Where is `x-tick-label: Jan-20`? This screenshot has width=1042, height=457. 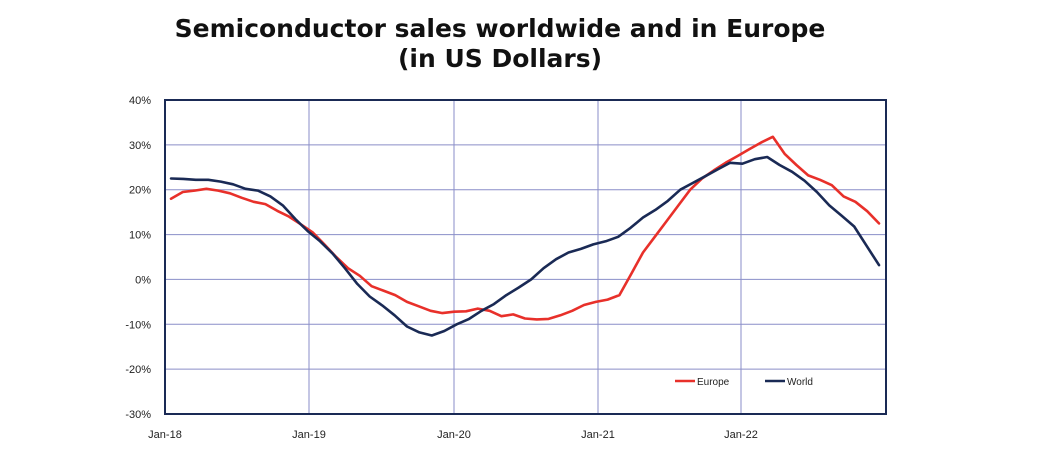 x-tick-label: Jan-20 is located at coordinates (454, 435).